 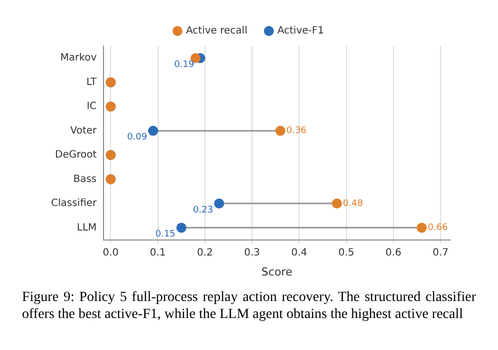 I want to click on data-label: 0.66, so click(x=438, y=228).